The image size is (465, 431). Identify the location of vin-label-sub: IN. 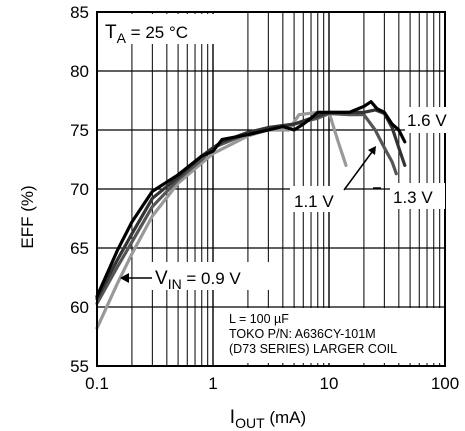
(175, 284).